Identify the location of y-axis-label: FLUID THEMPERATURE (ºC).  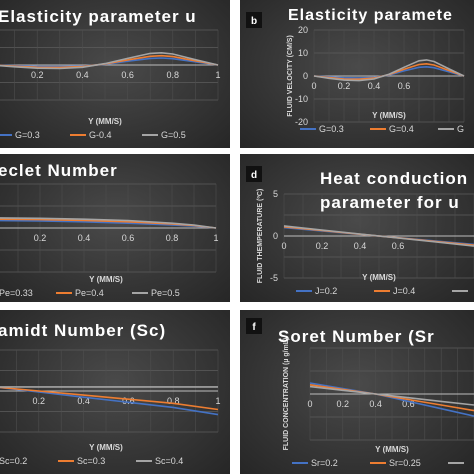
(260, 236).